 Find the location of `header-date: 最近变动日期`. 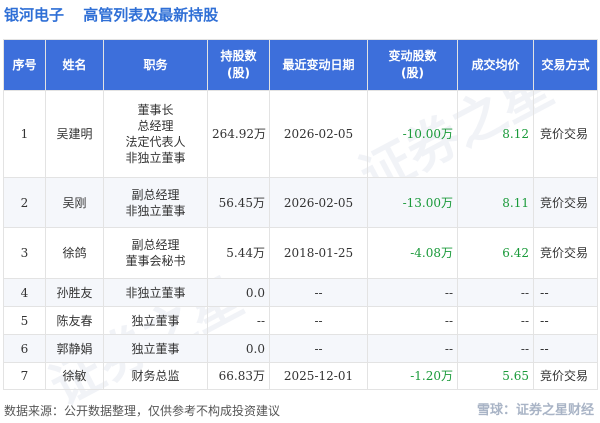

header-date: 最近变动日期 is located at coordinates (318, 65).